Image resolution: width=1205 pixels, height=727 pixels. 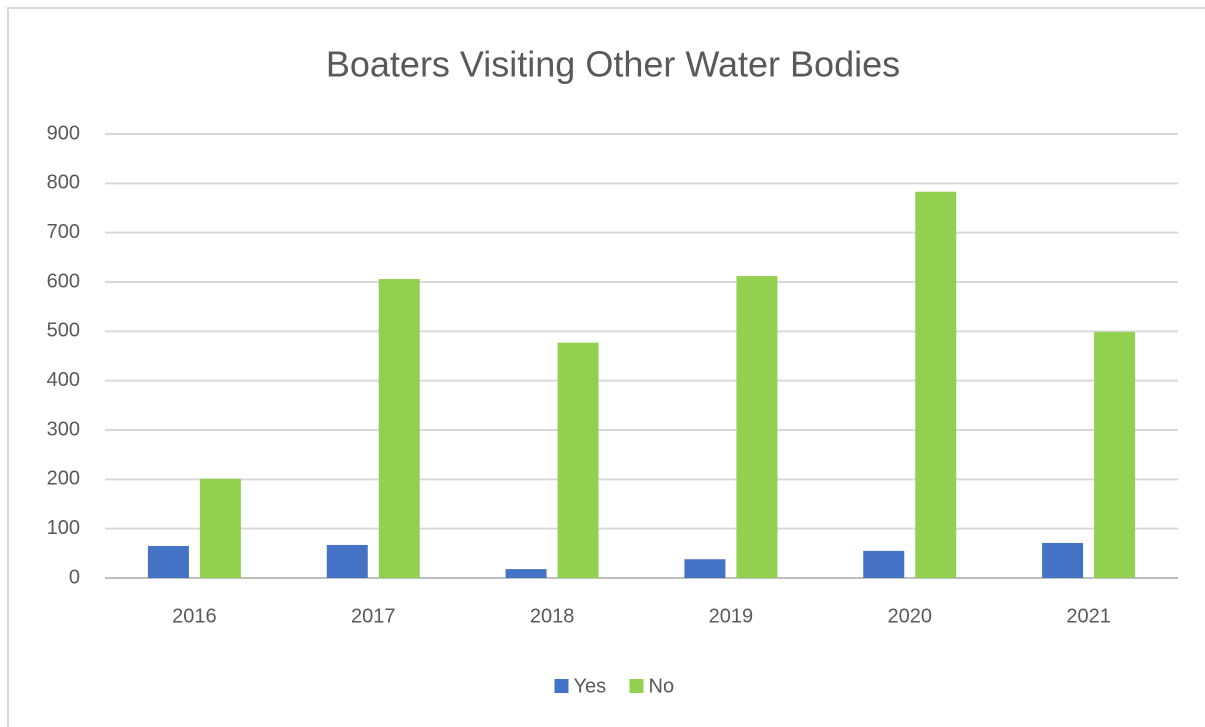 What do you see at coordinates (910, 616) in the screenshot?
I see `x-tick-label: 2020` at bounding box center [910, 616].